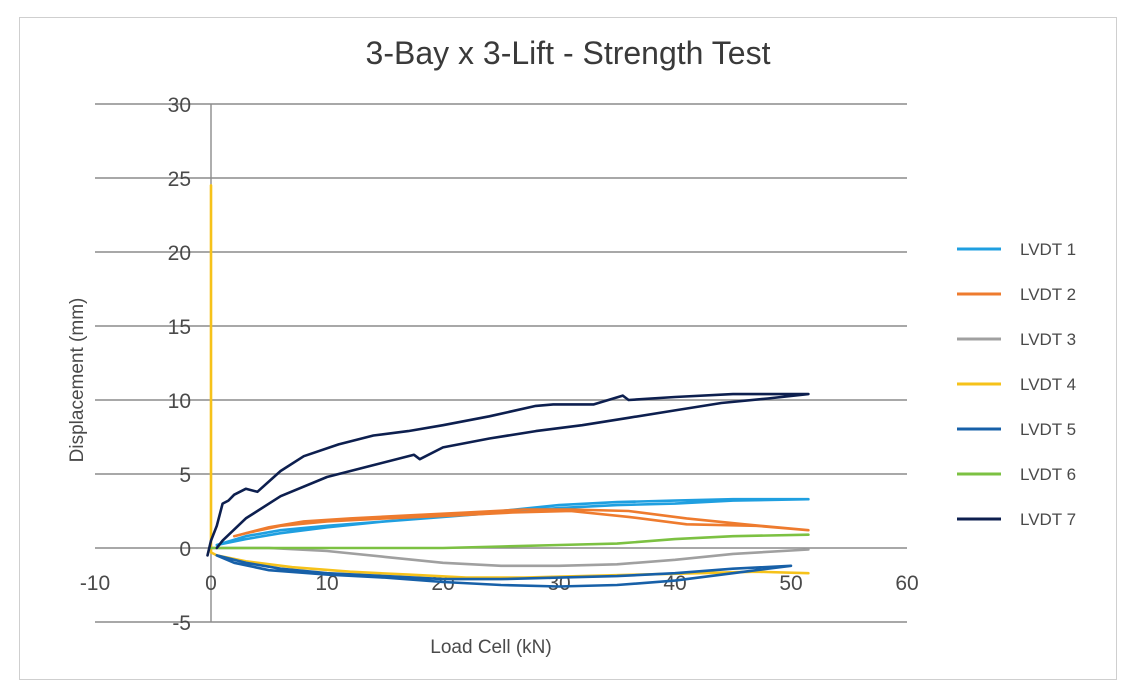  Describe the element at coordinates (490, 647) in the screenshot. I see `x-axis-label: Load Cell (kN)` at that location.